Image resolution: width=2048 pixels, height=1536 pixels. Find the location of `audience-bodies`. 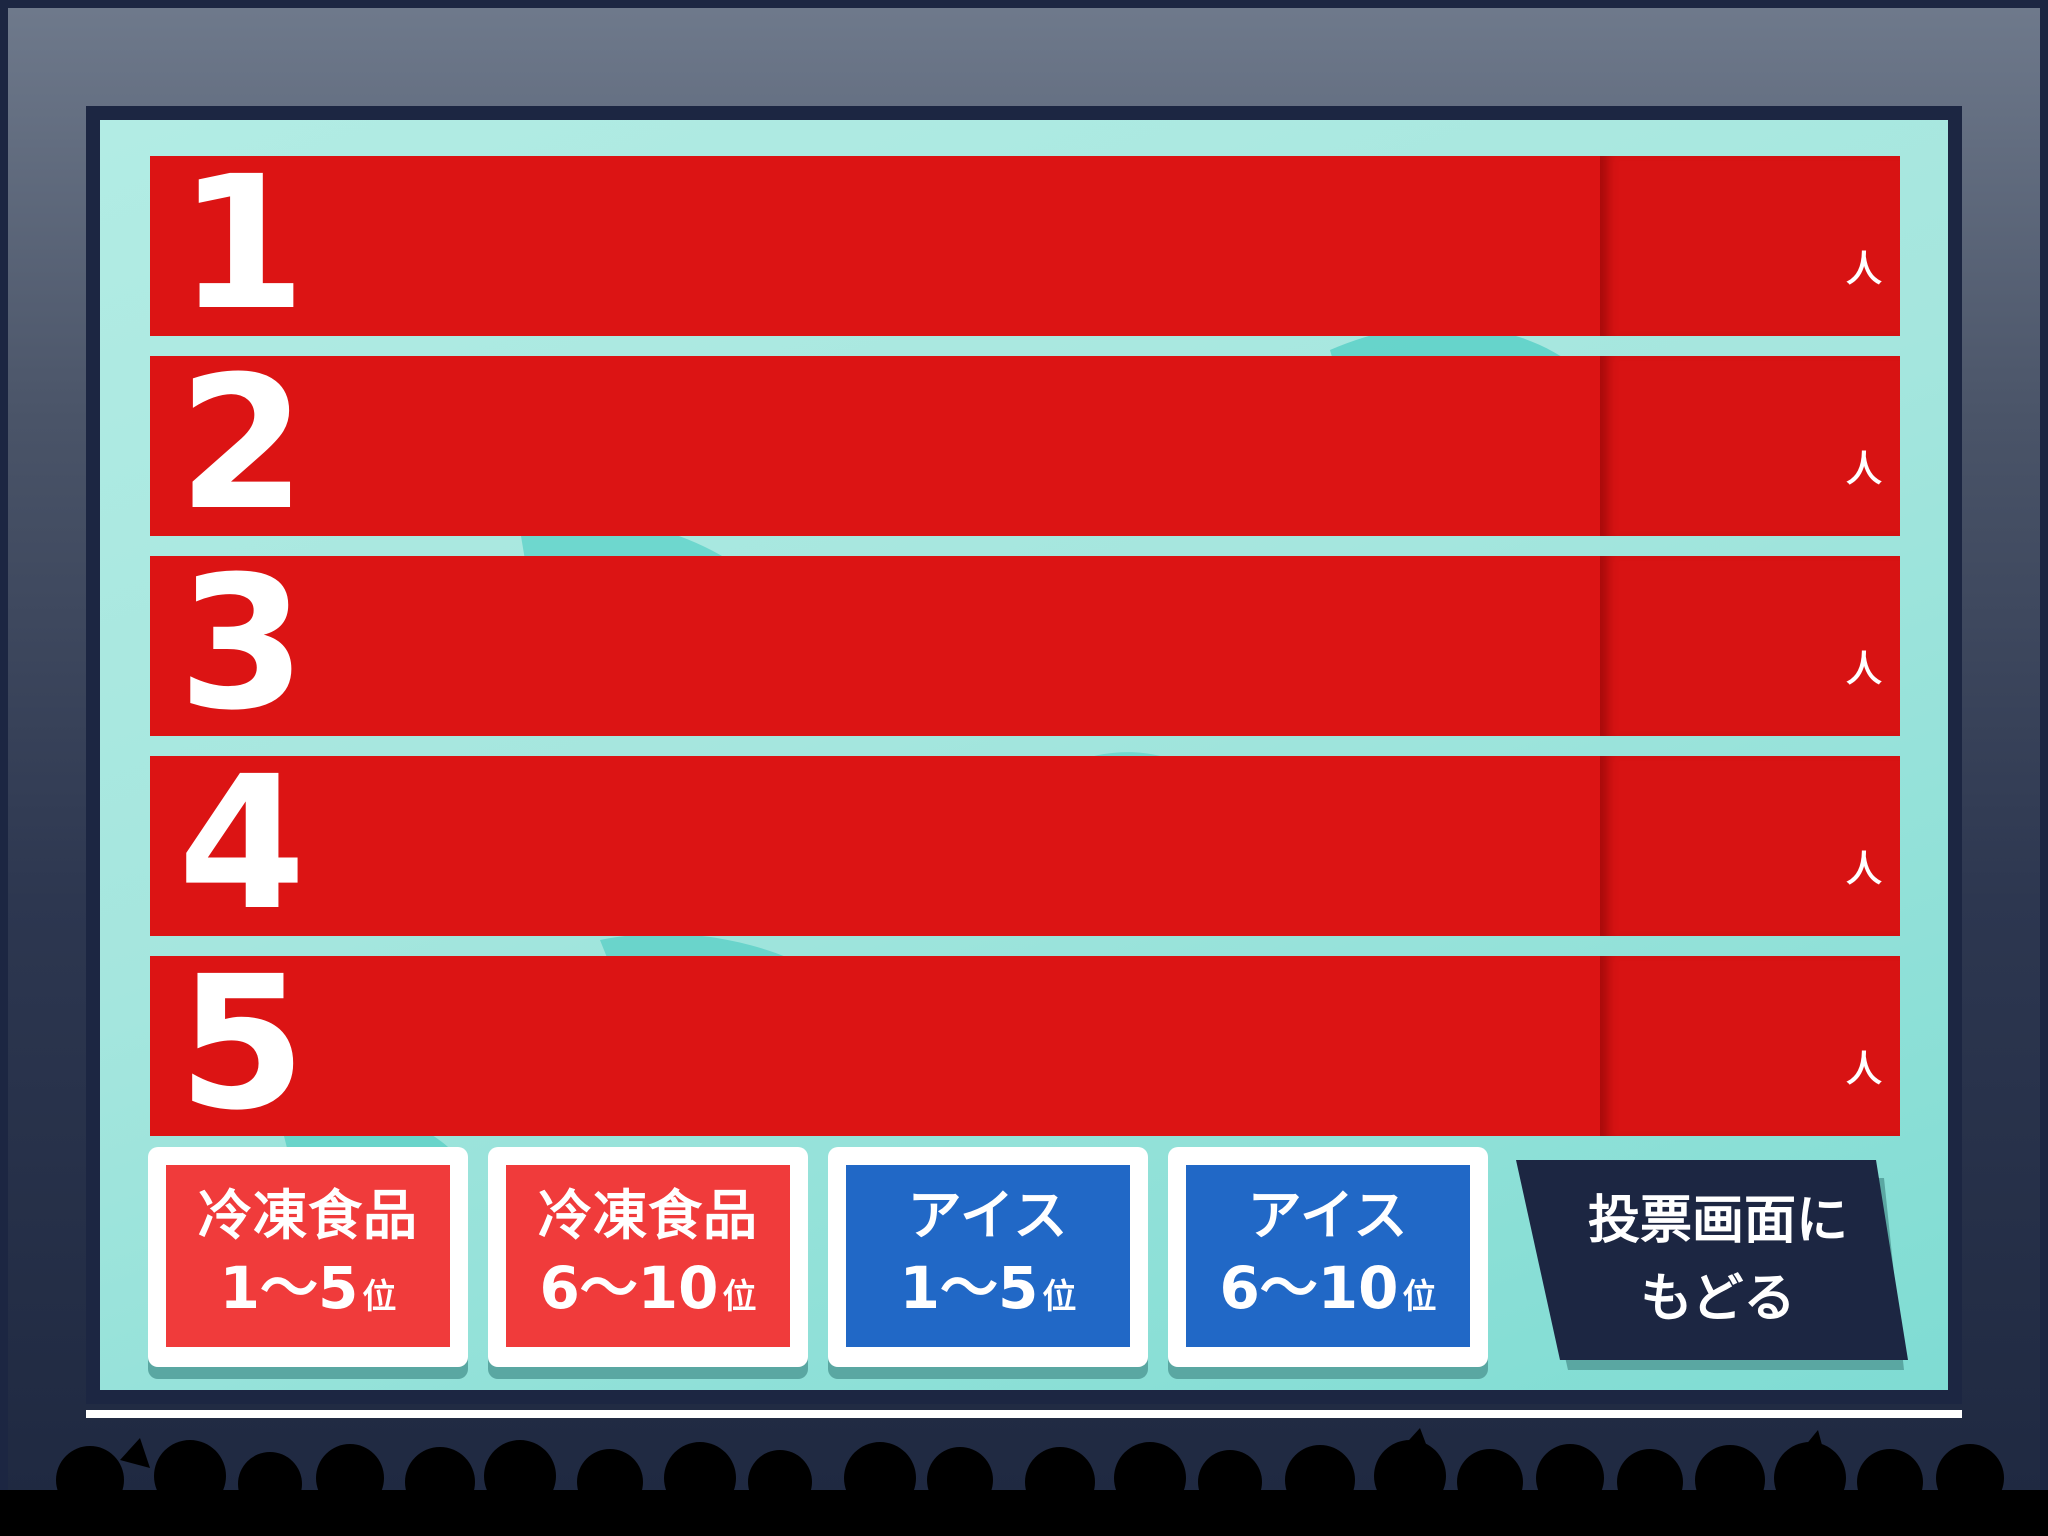

audience-bodies is located at coordinates (991, 1520).